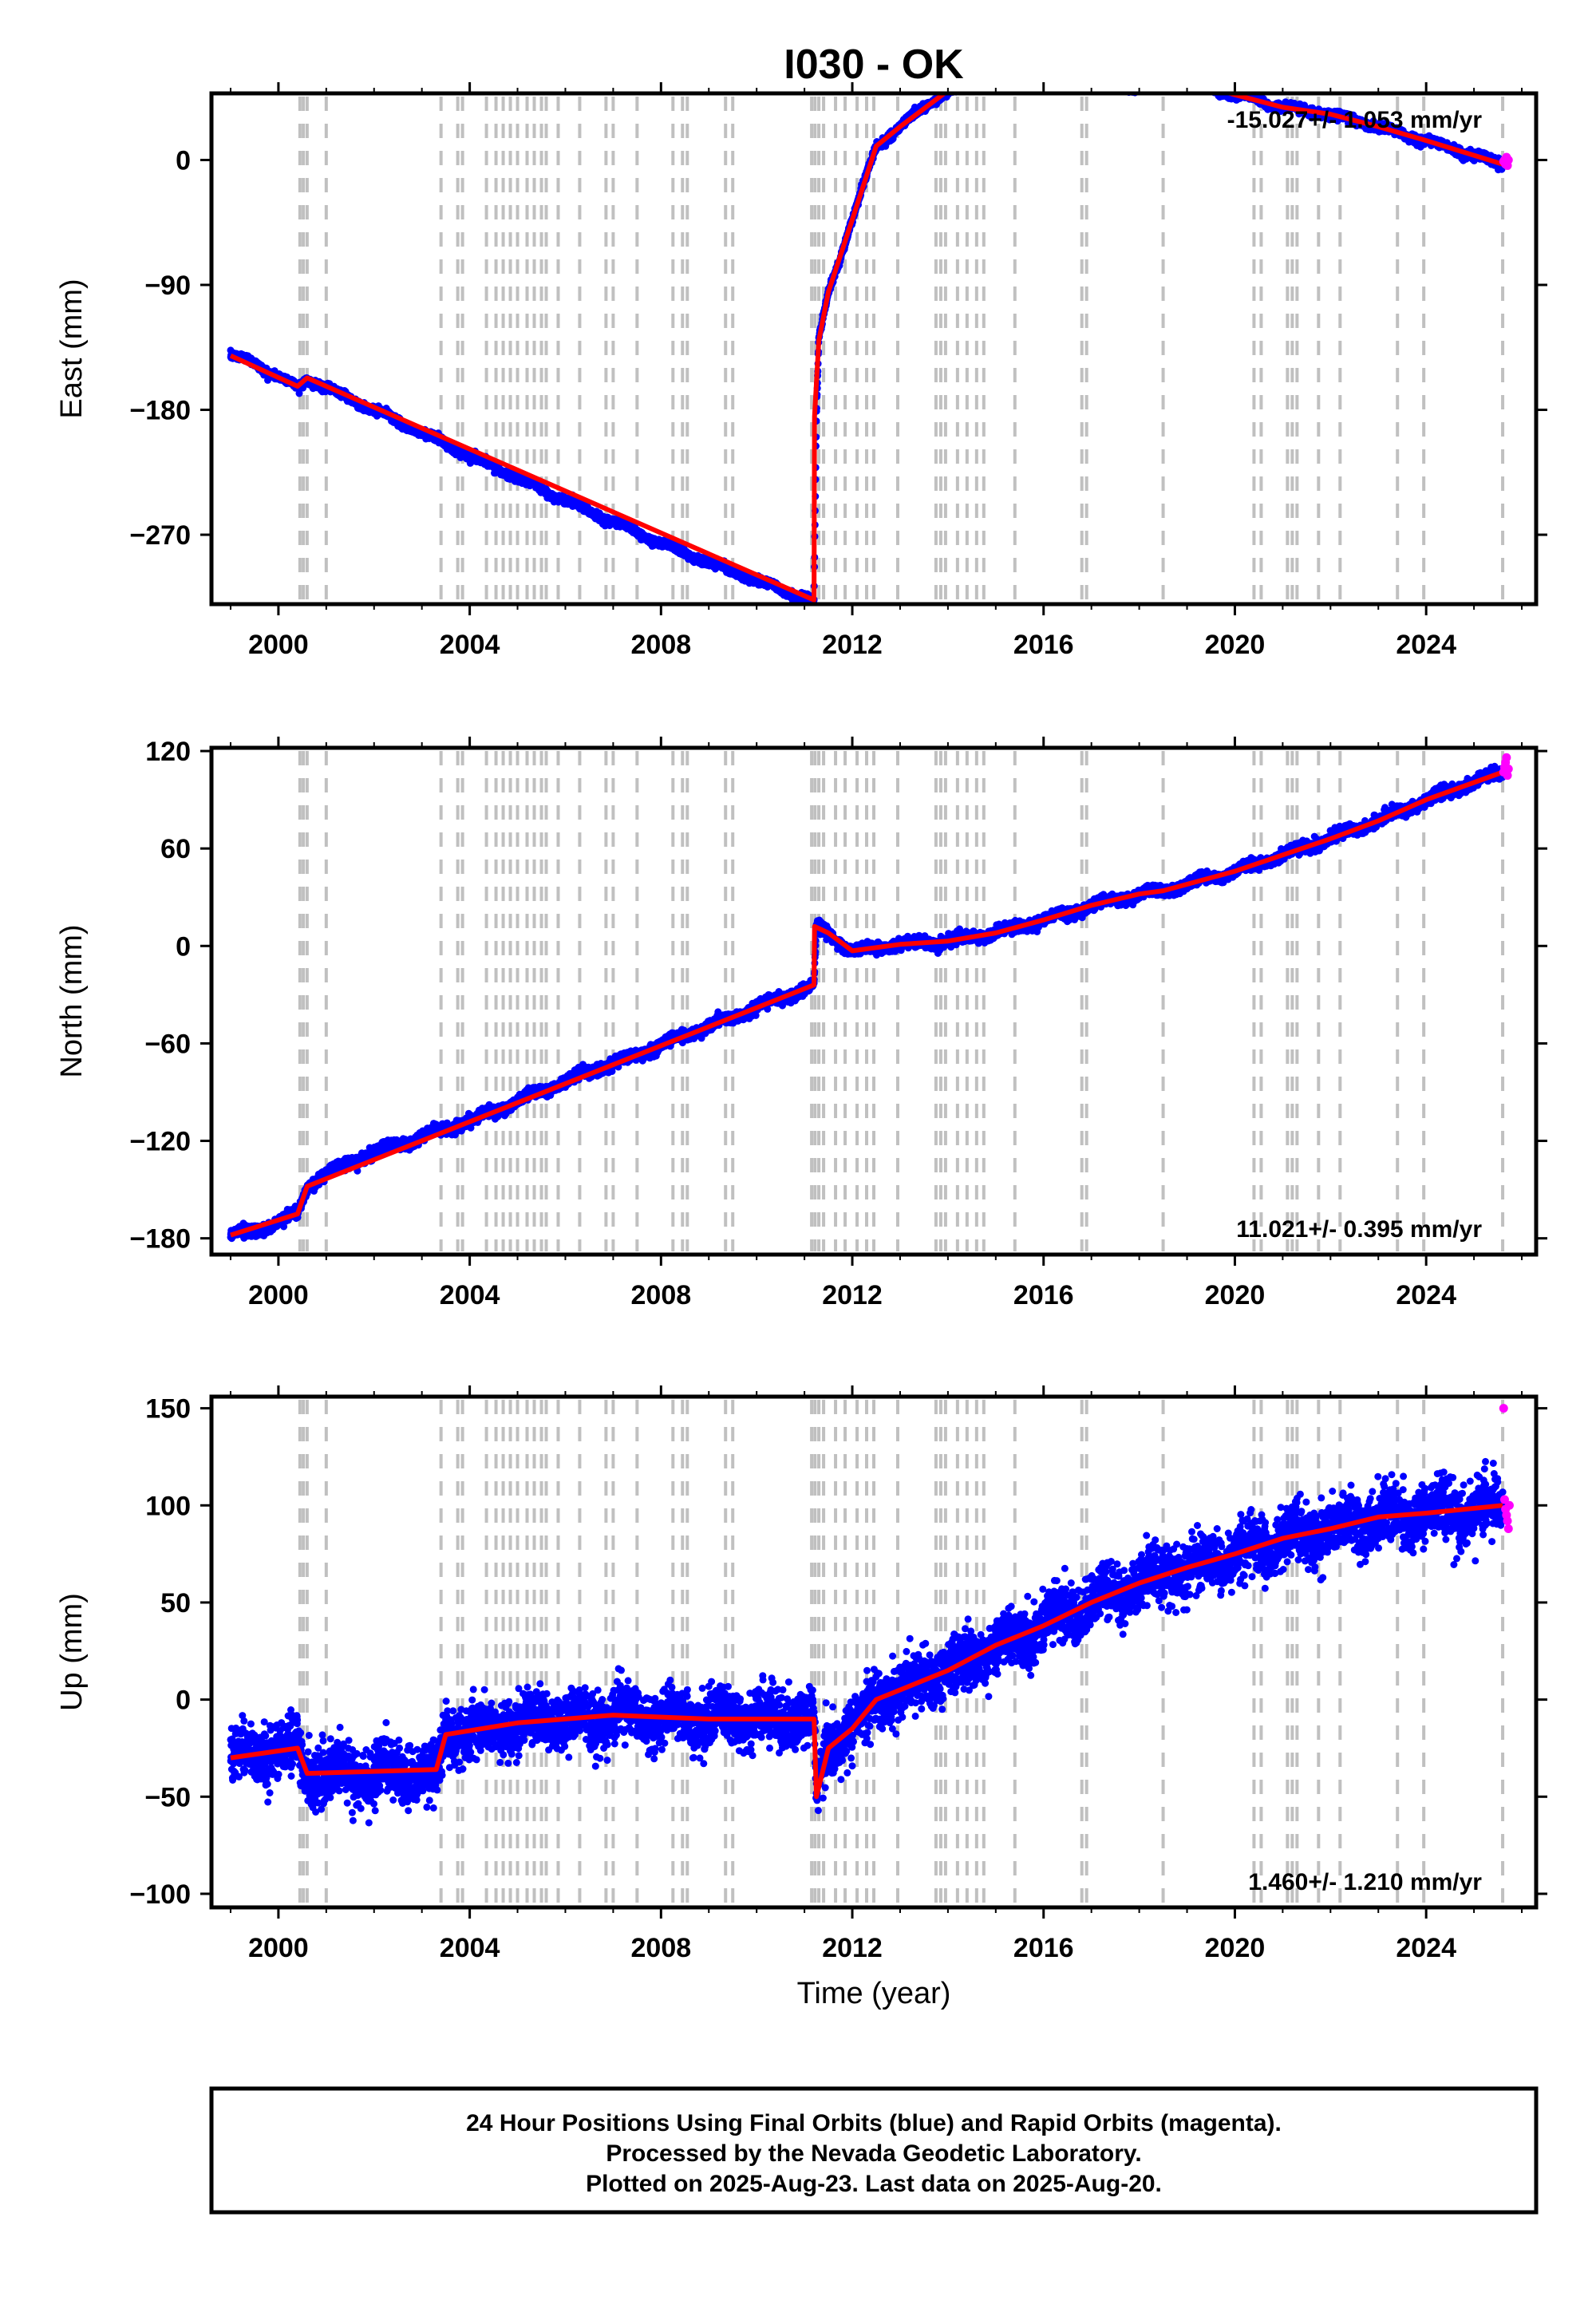  I want to click on data-point, so click(299, 393).